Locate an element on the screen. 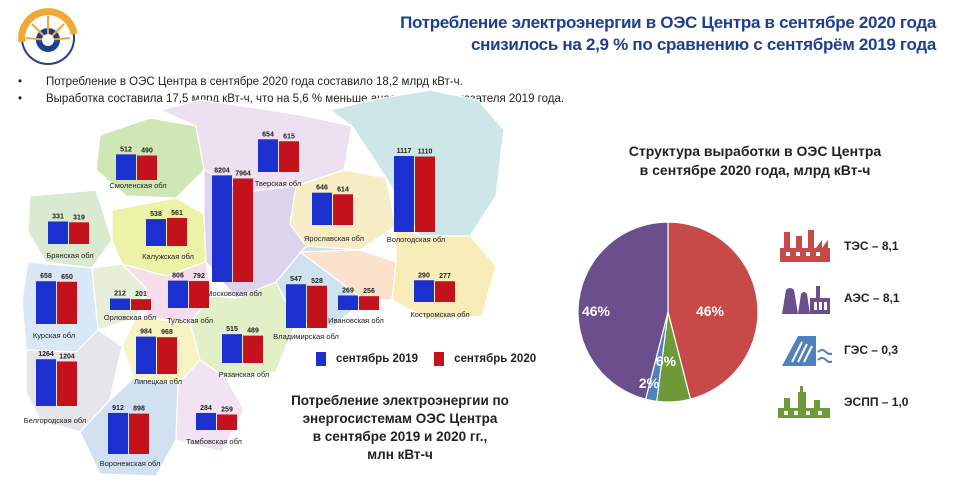  region-name-label: Тамбовская обл is located at coordinates (214, 441).